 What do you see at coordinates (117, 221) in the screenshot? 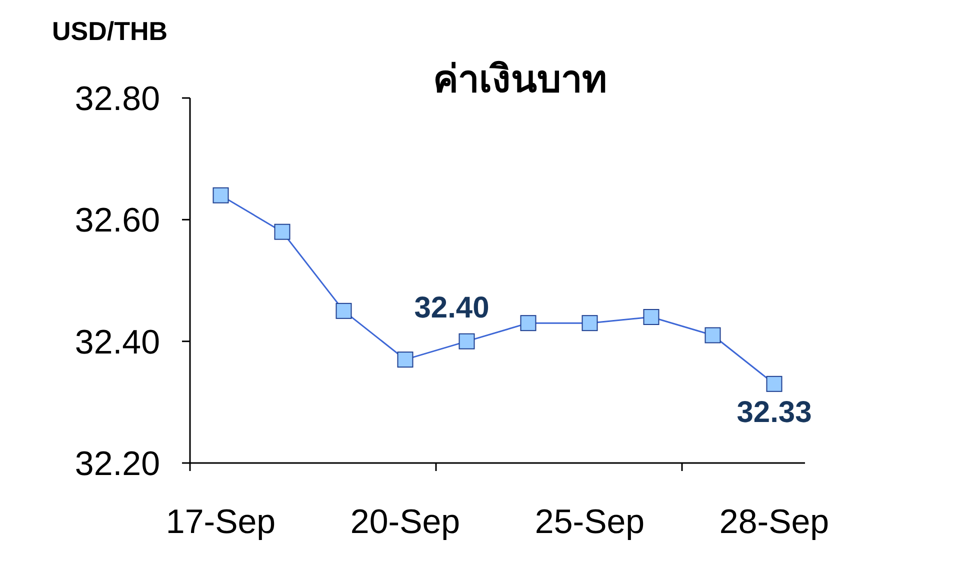
I see `y-tick-label: 32.60` at bounding box center [117, 221].